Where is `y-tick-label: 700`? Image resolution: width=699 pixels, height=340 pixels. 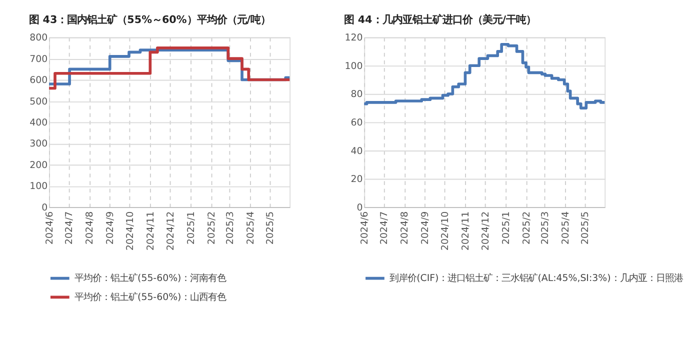 y-tick-label: 700 is located at coordinates (39, 59).